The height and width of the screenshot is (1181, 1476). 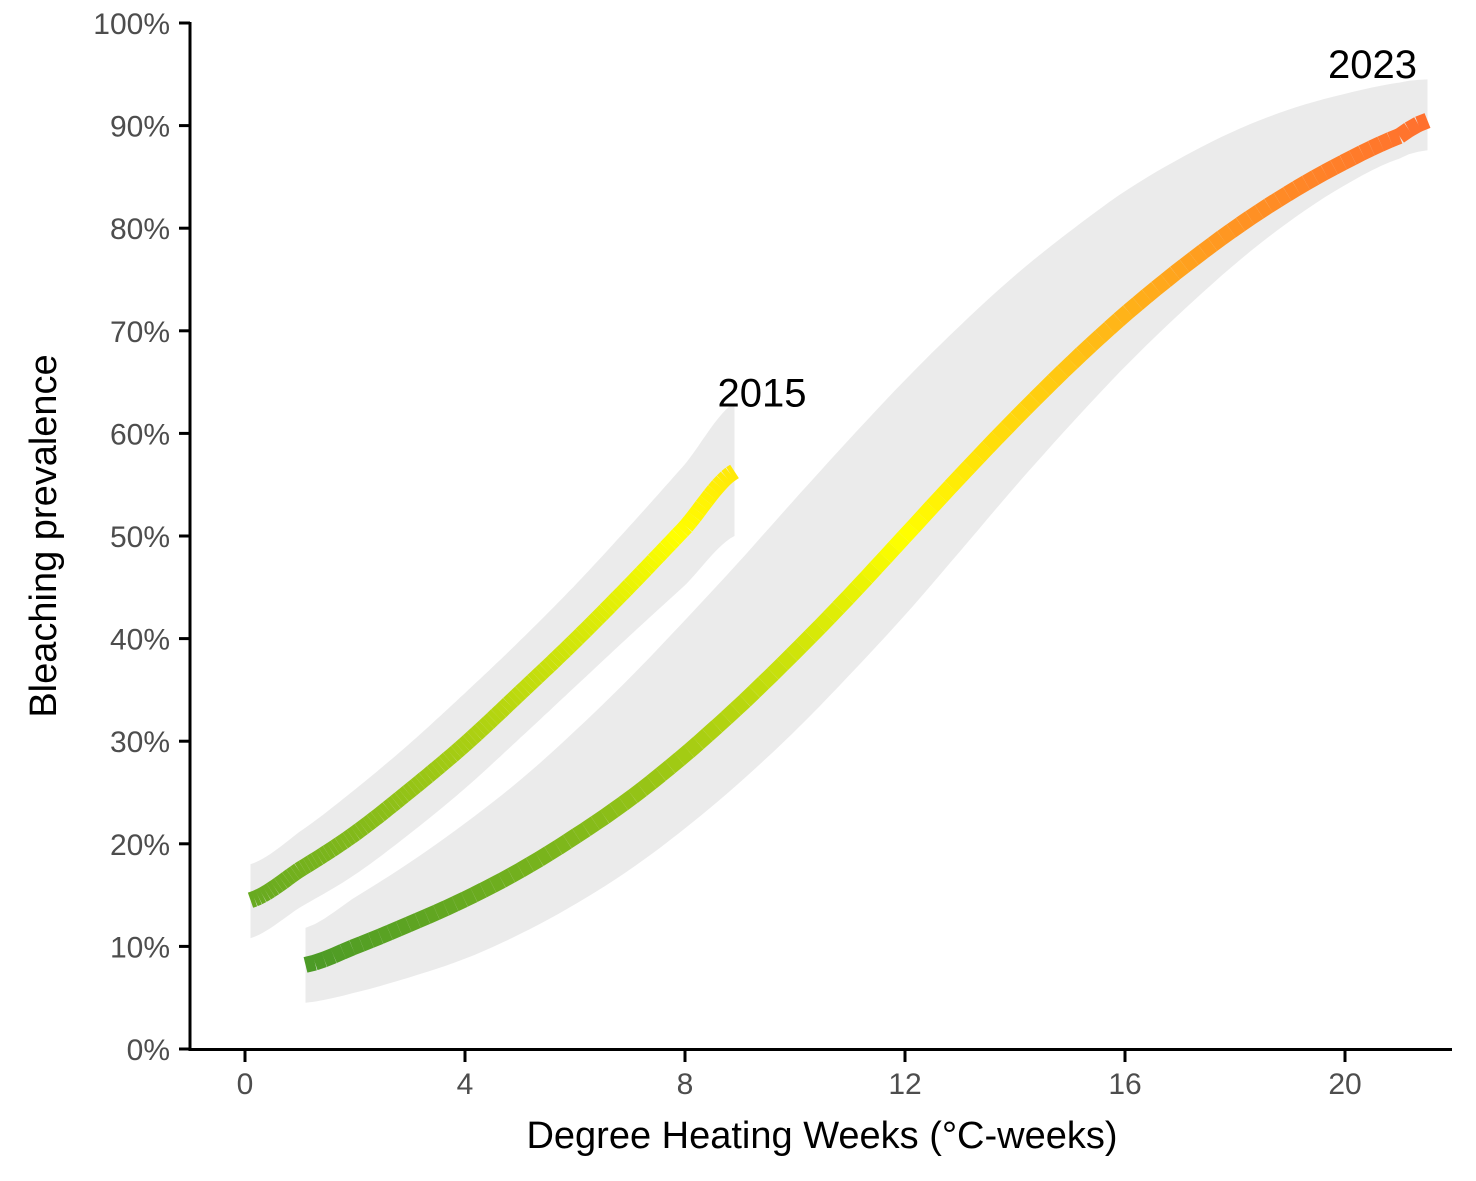 I want to click on y-tick-label: 70%, so click(x=140, y=332).